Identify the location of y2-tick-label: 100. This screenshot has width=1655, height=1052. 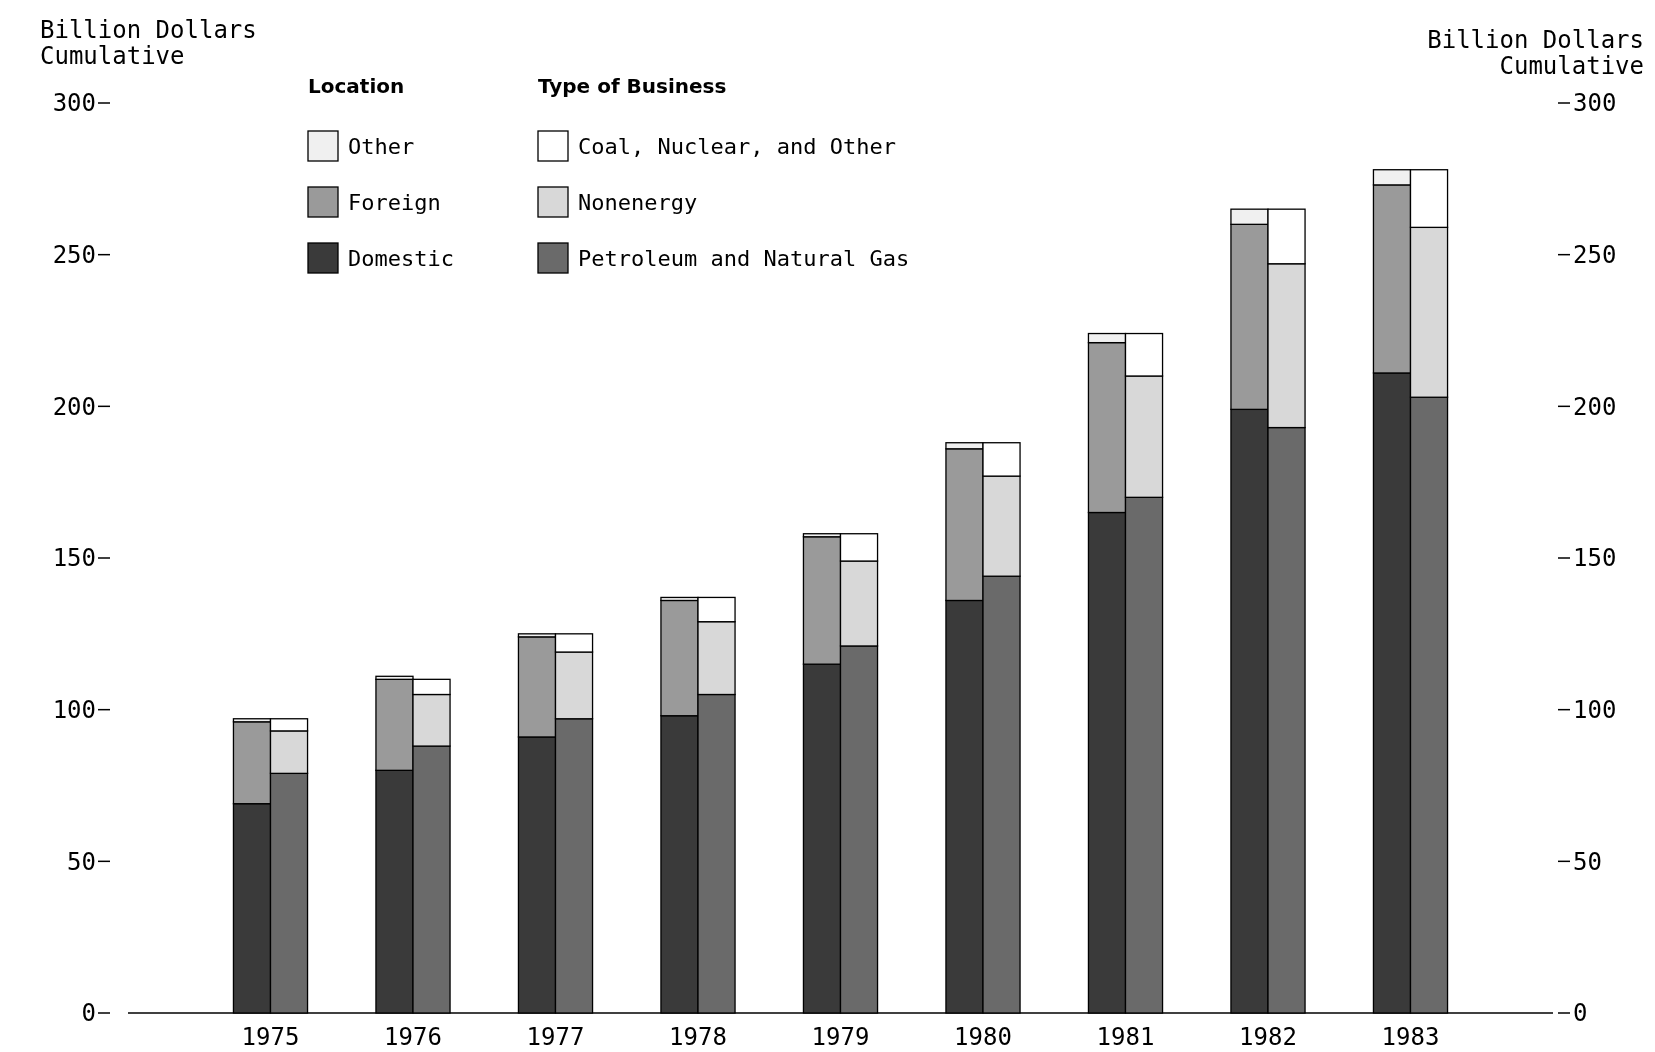
(1595, 710).